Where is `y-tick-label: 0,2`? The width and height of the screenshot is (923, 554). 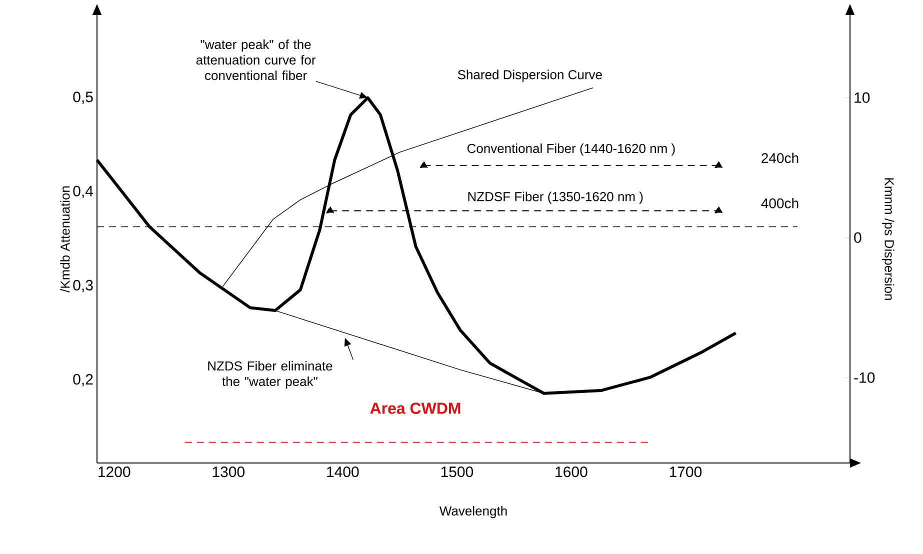
y-tick-label: 0,2 is located at coordinates (83, 380).